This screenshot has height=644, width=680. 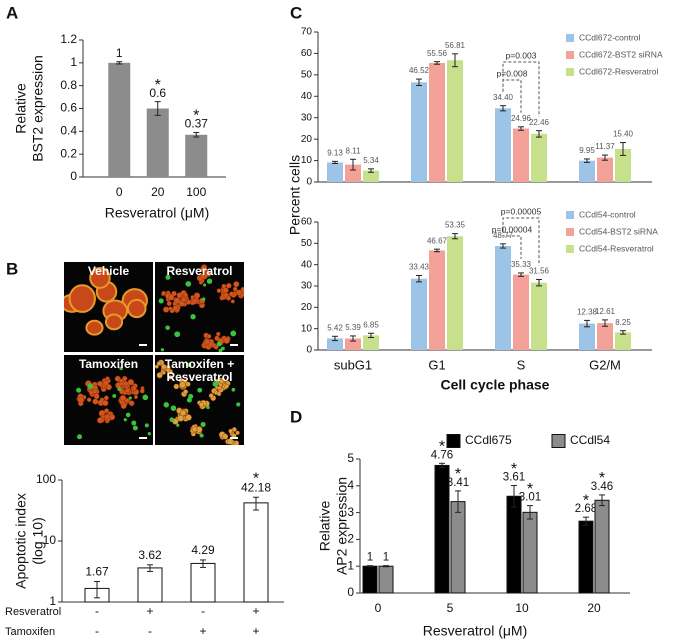 What do you see at coordinates (196, 192) in the screenshot?
I see `x-tick-label: 100` at bounding box center [196, 192].